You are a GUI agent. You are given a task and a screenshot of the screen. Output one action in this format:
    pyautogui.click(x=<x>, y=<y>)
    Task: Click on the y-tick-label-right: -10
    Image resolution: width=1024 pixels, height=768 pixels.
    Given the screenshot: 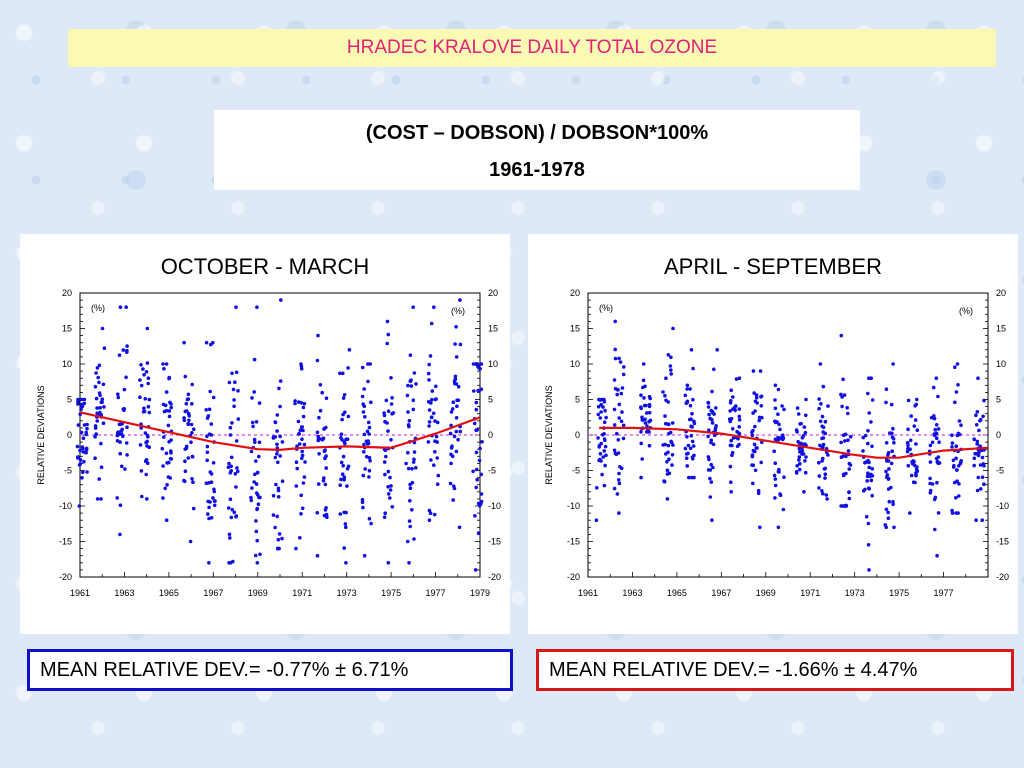 What is the action you would take?
    pyautogui.click(x=1002, y=506)
    